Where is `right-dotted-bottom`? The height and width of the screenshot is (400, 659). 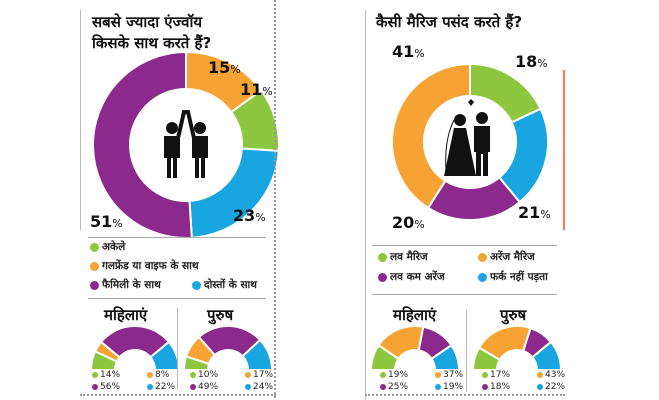
right-dotted-bottom is located at coordinates (465, 395).